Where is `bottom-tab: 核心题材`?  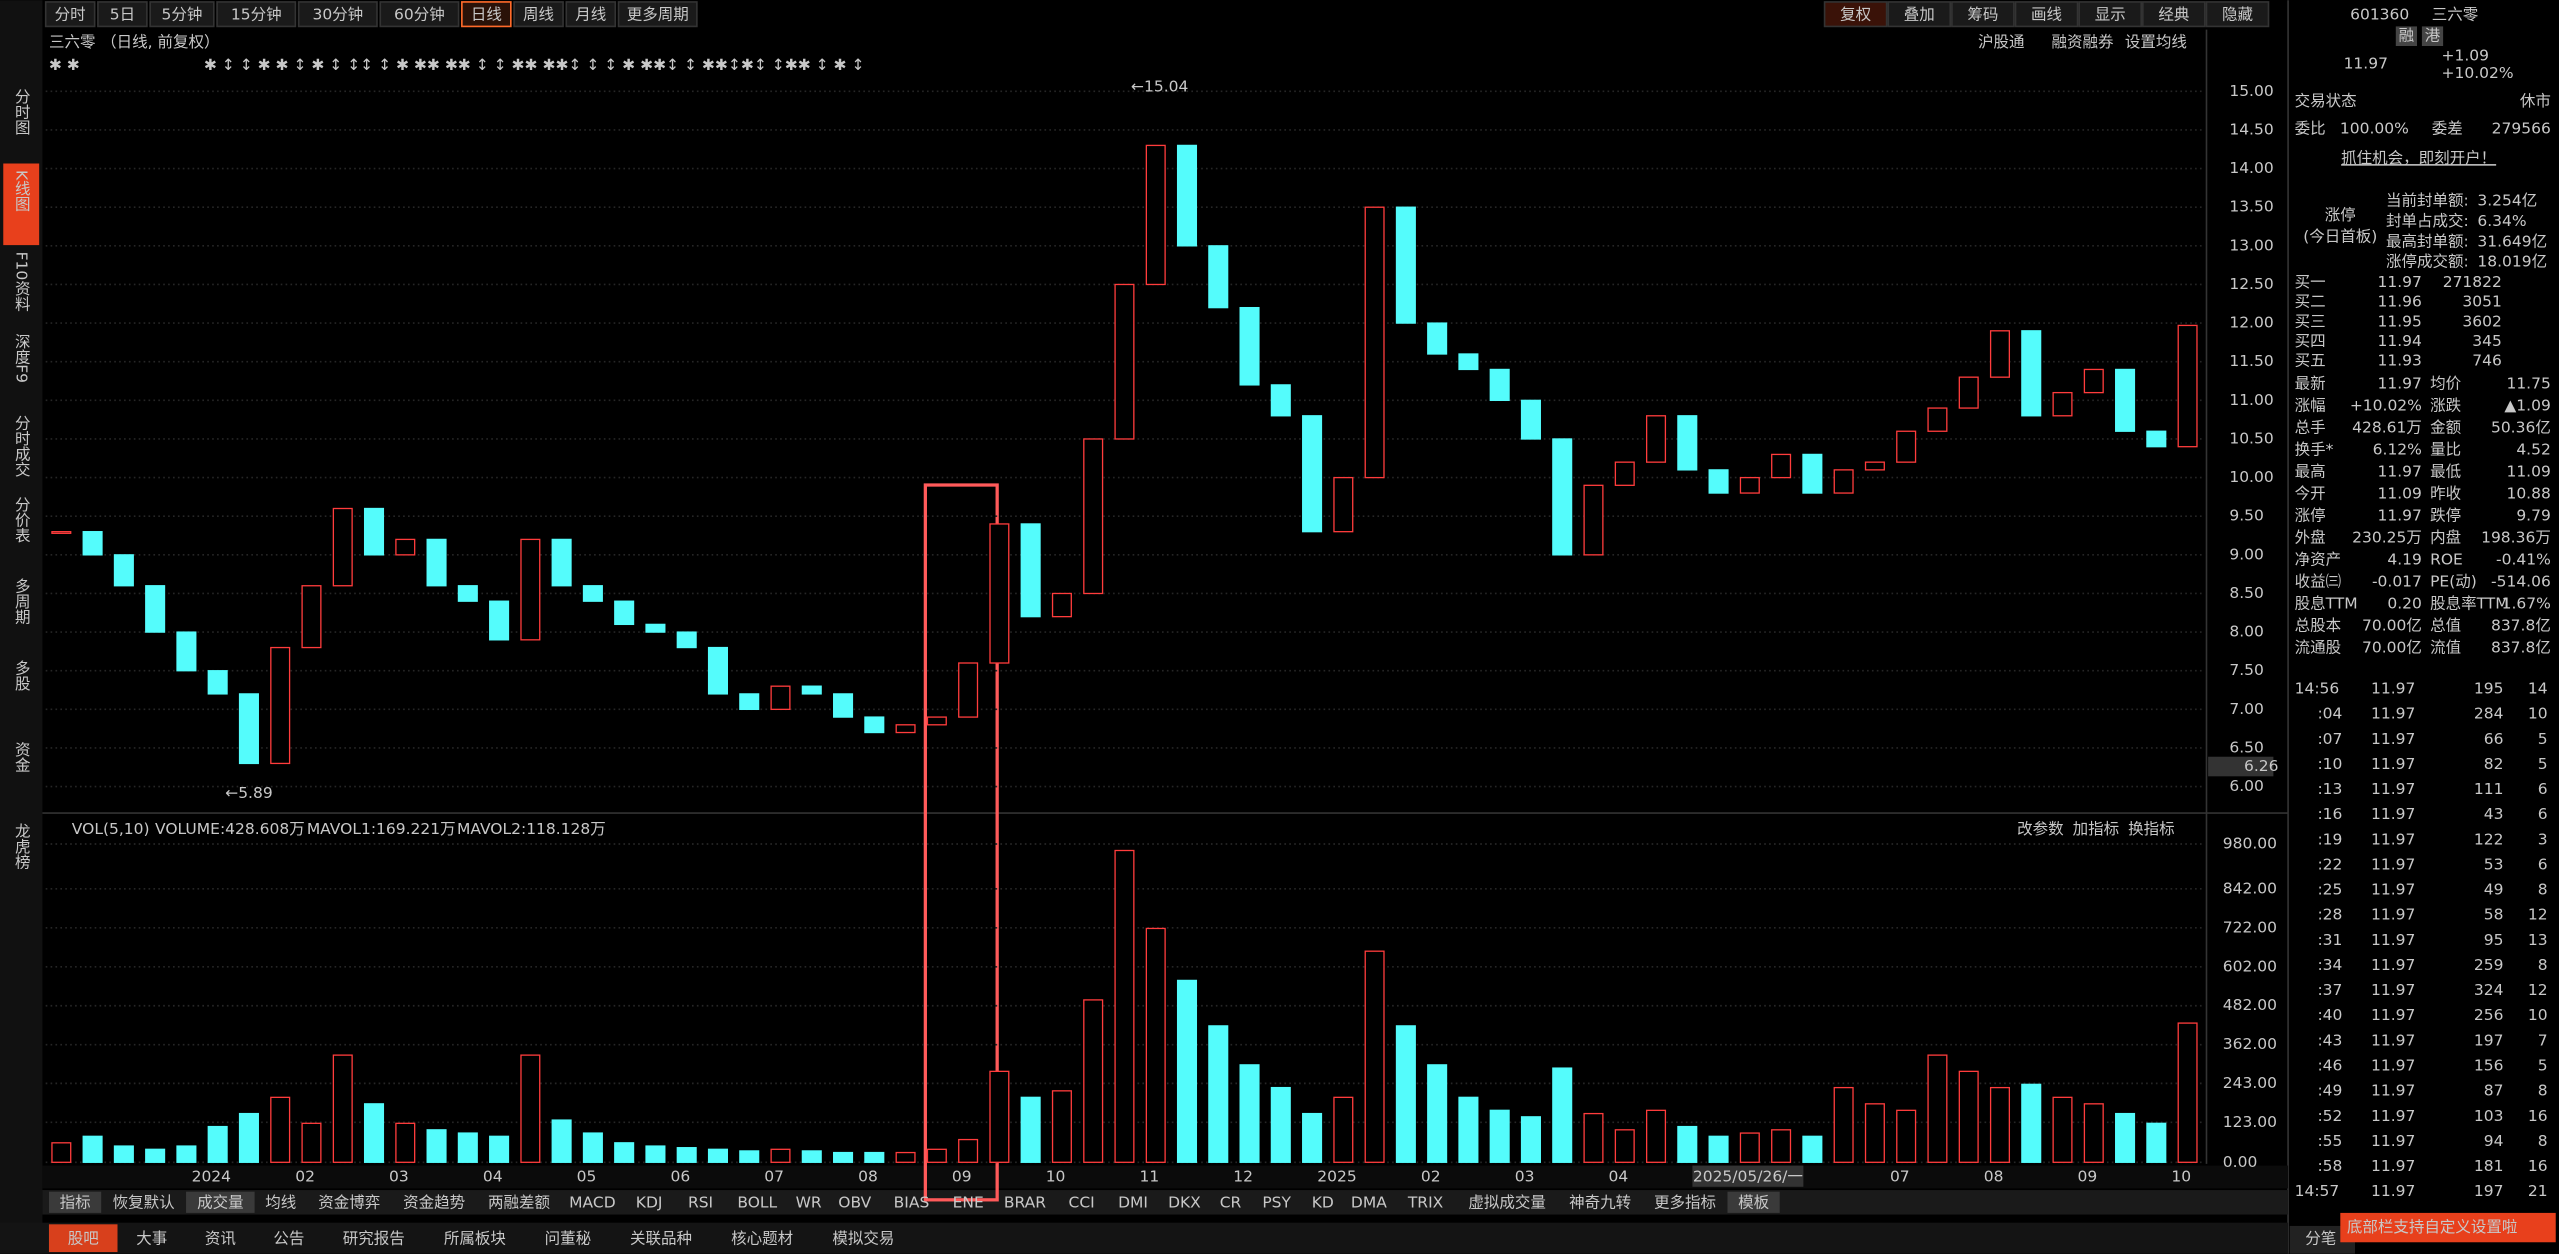 bottom-tab: 核心题材 is located at coordinates (762, 1239).